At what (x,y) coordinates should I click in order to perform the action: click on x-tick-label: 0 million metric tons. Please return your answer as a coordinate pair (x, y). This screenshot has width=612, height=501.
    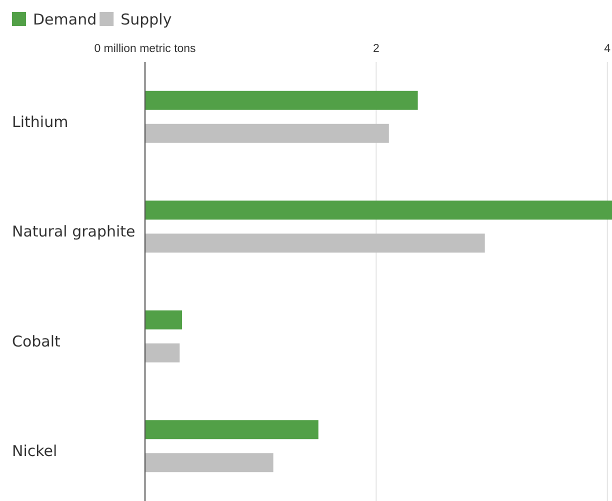
    Looking at the image, I should click on (145, 49).